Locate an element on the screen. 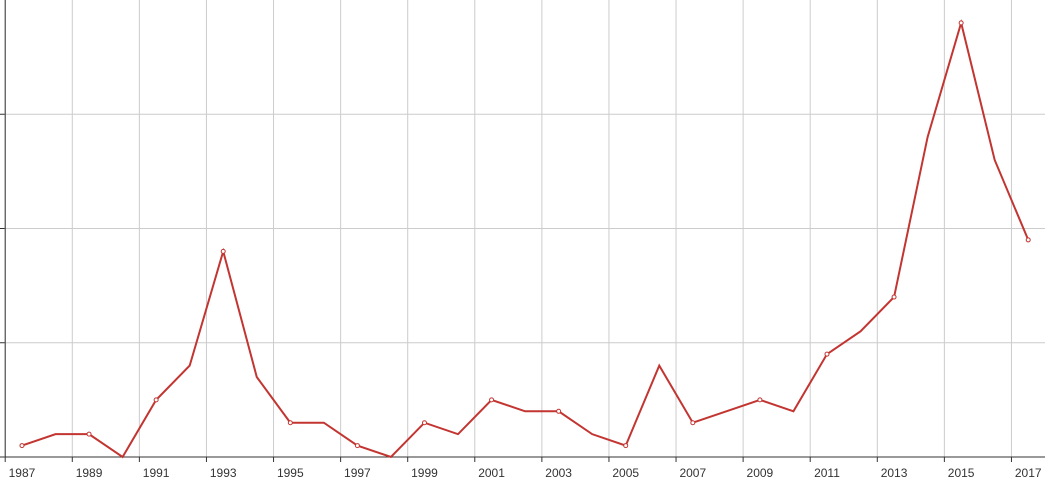 The height and width of the screenshot is (482, 1064). x-tick-label: 1991 is located at coordinates (156, 473).